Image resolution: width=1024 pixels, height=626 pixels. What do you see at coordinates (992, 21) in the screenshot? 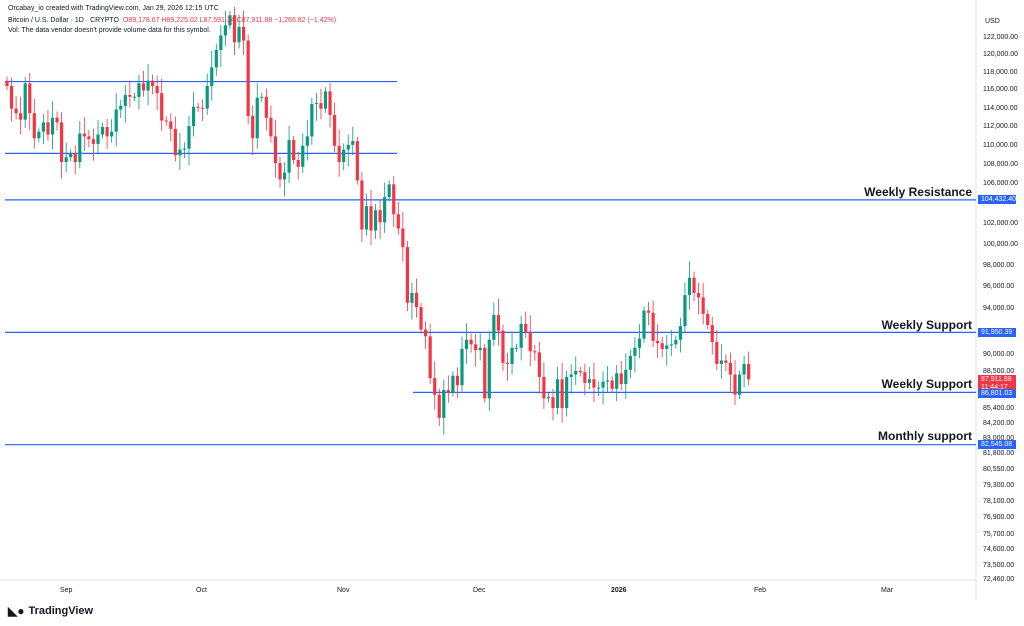
I see `currency-label: USD` at bounding box center [992, 21].